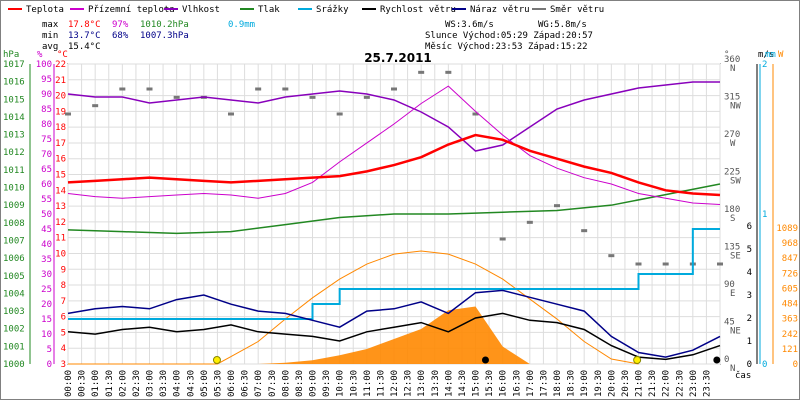  Describe the element at coordinates (83, 383) in the screenshot. I see `x-tick-label: 00:30` at that location.